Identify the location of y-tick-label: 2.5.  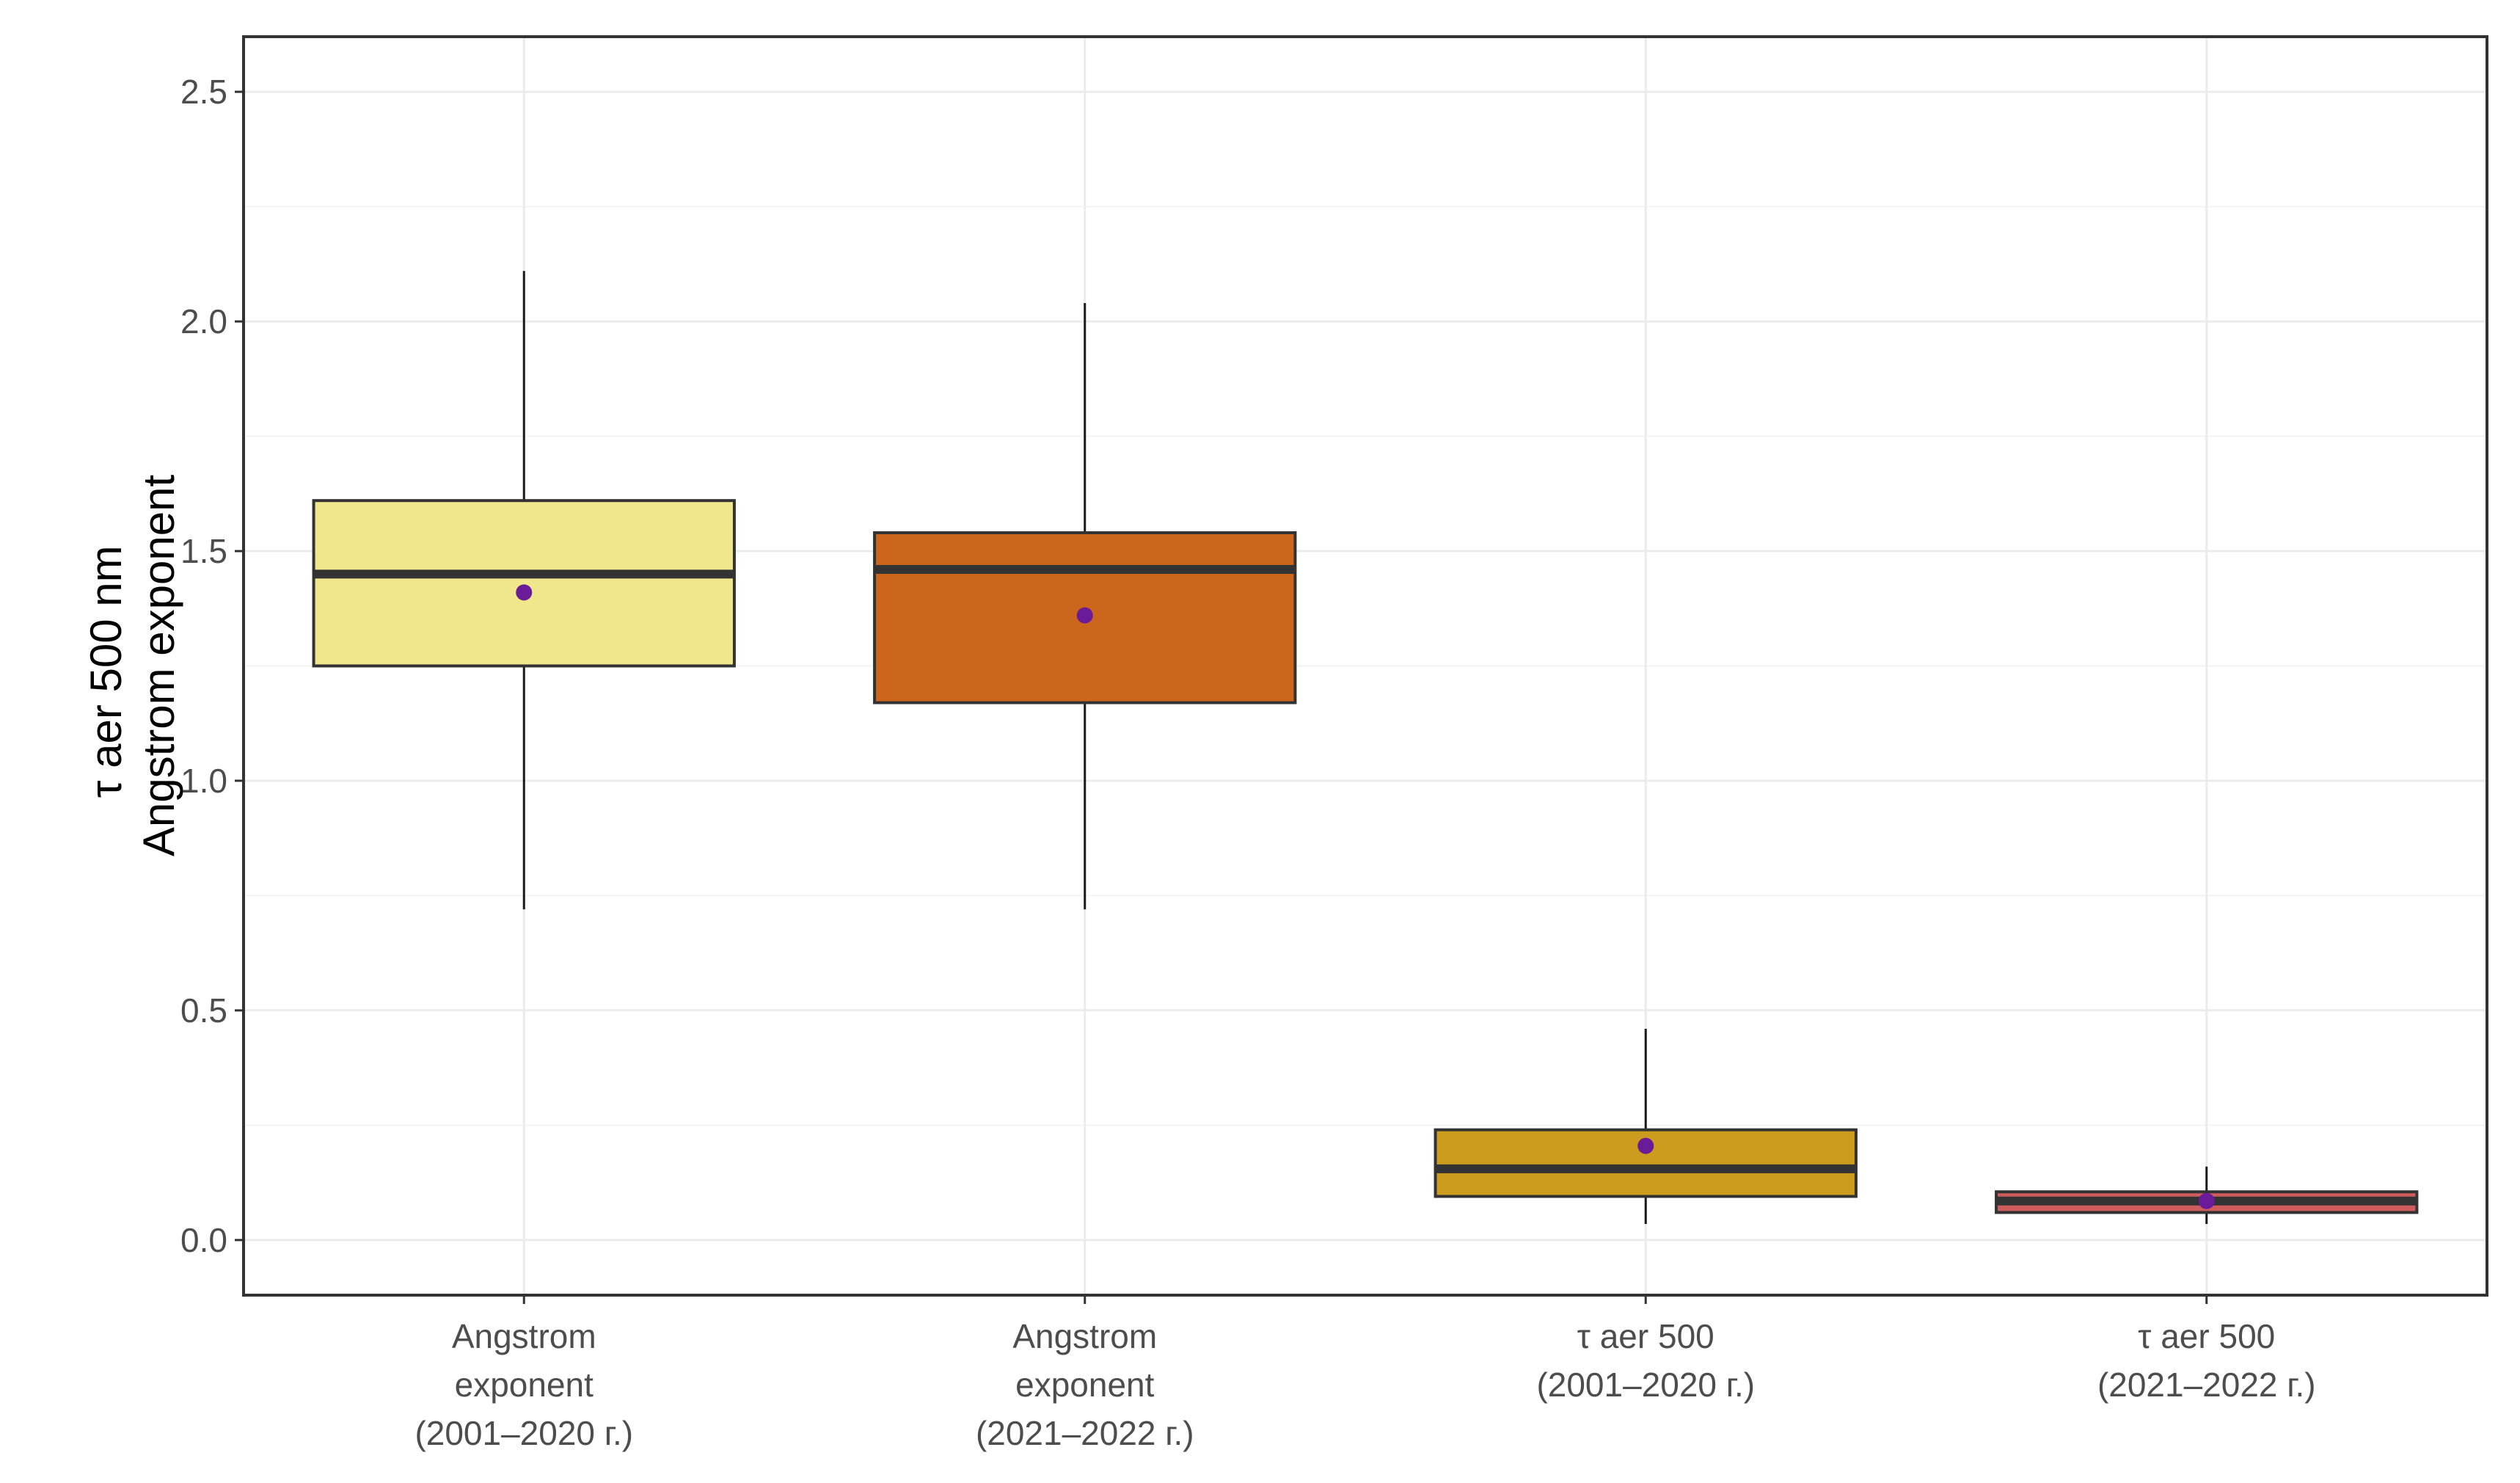
(204, 92).